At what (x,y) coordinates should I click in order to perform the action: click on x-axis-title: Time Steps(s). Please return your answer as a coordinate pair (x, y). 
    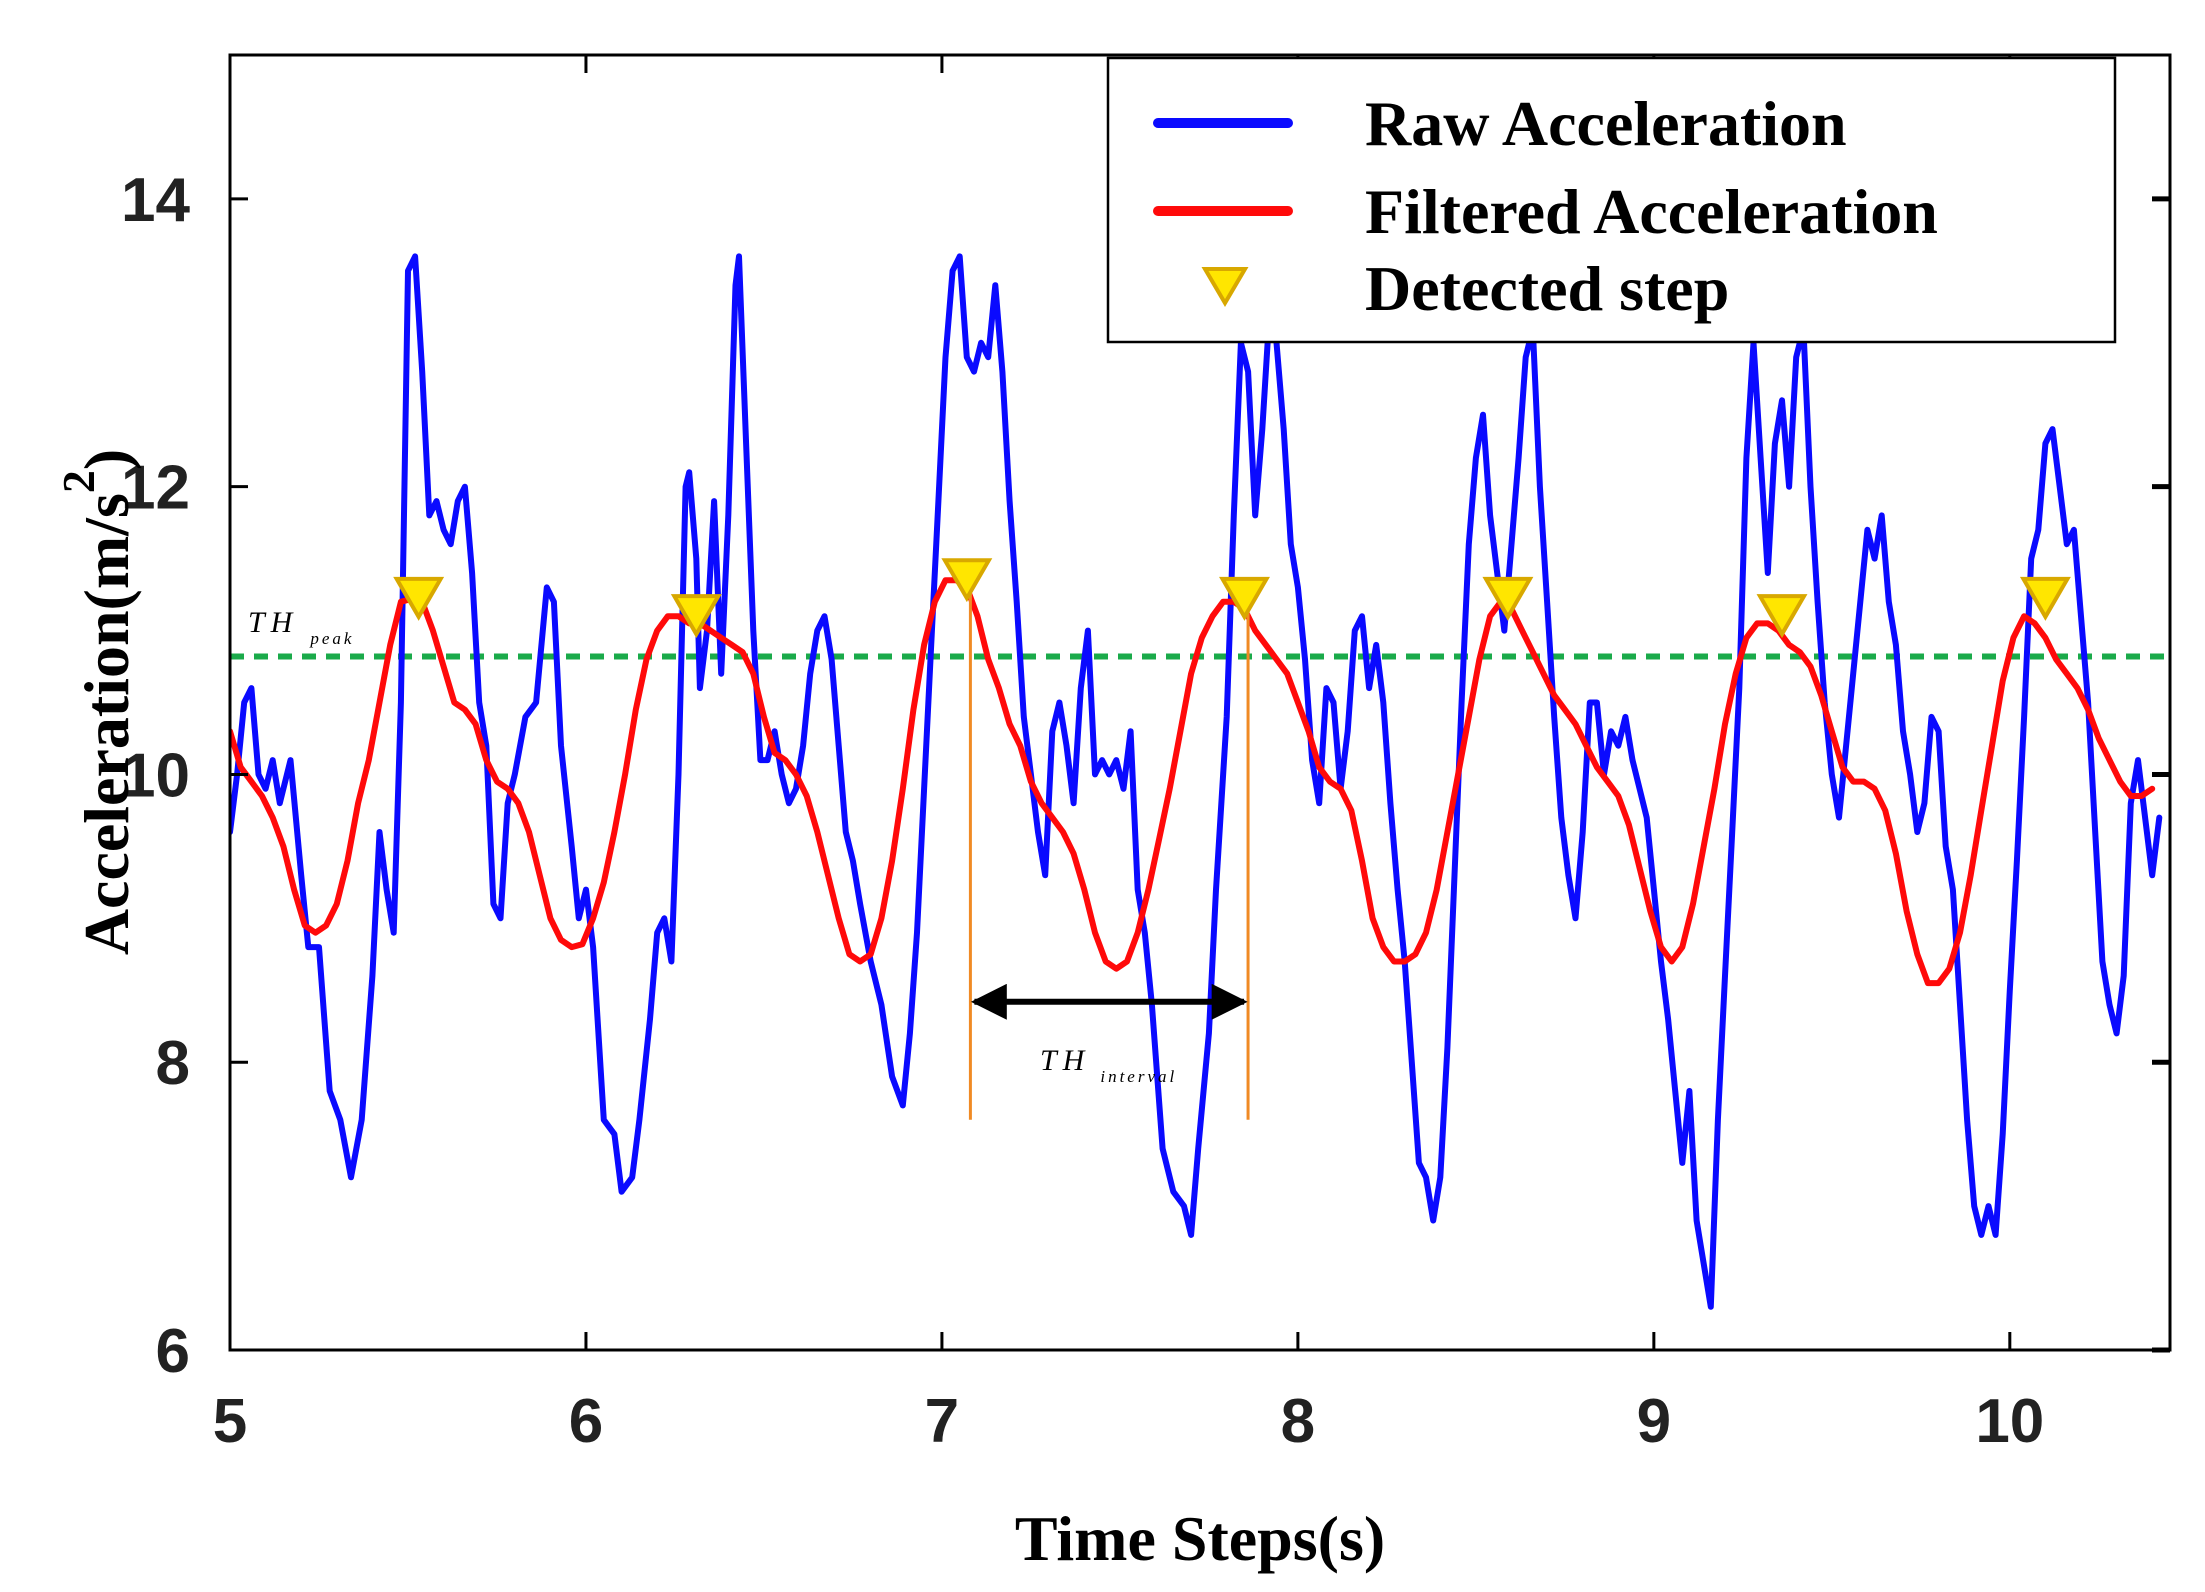
    Looking at the image, I should click on (1200, 1538).